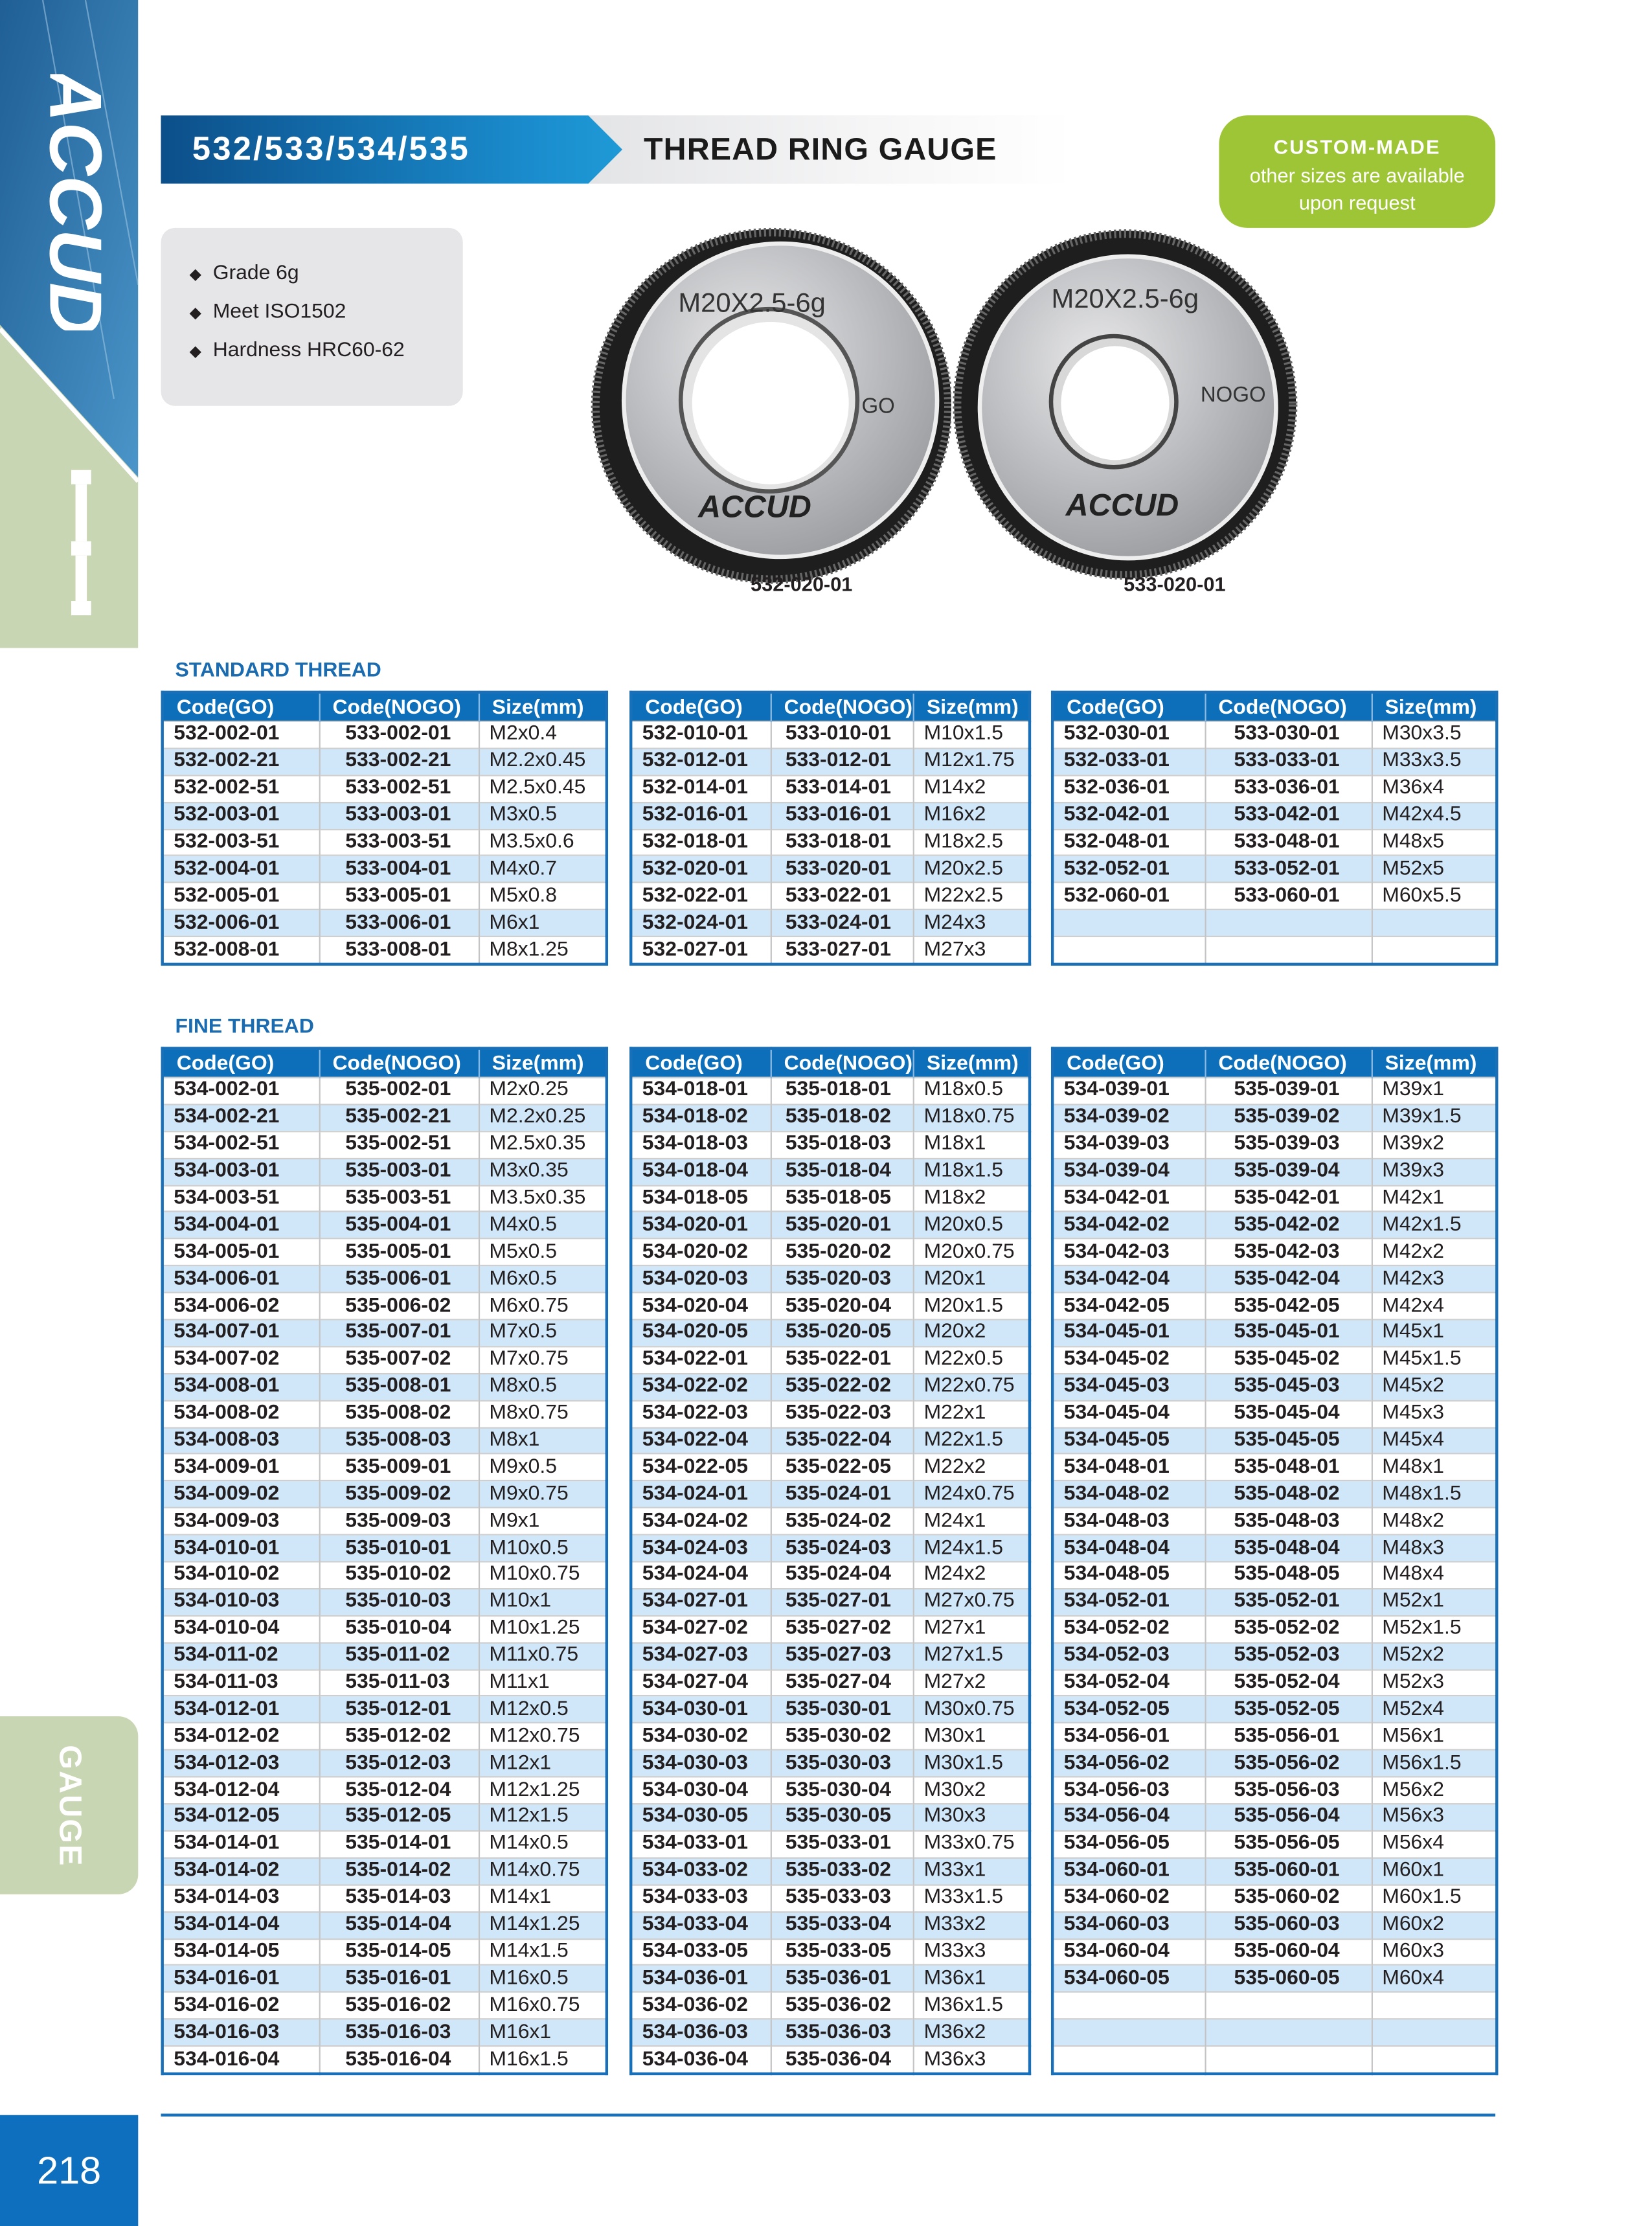 This screenshot has height=2226, width=1652. I want to click on go-product-code: 532-020-01, so click(801, 584).